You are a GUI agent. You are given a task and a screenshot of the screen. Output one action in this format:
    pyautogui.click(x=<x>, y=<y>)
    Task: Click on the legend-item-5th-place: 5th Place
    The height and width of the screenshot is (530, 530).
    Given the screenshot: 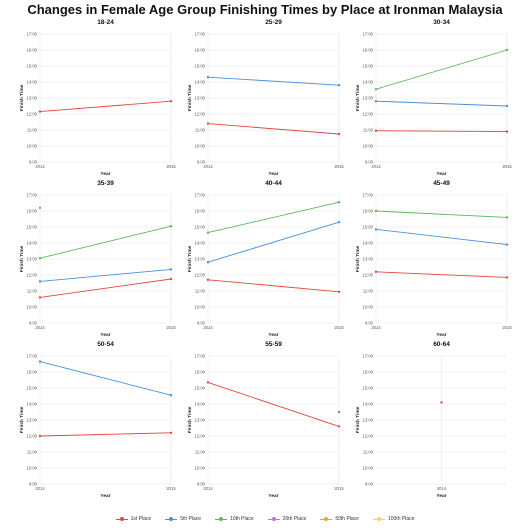 What is the action you would take?
    pyautogui.click(x=183, y=519)
    